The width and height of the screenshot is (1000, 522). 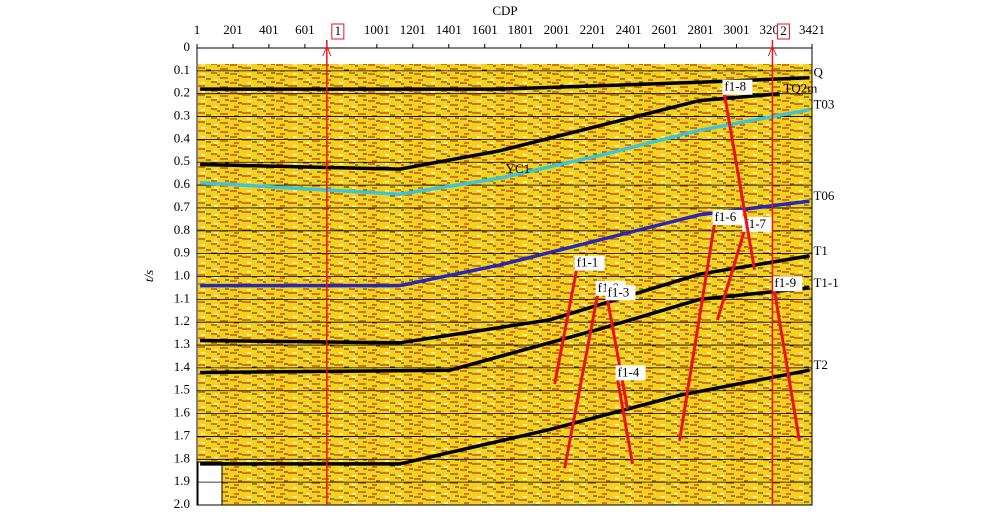 I want to click on x-tick-label: 2401, so click(x=629, y=29).